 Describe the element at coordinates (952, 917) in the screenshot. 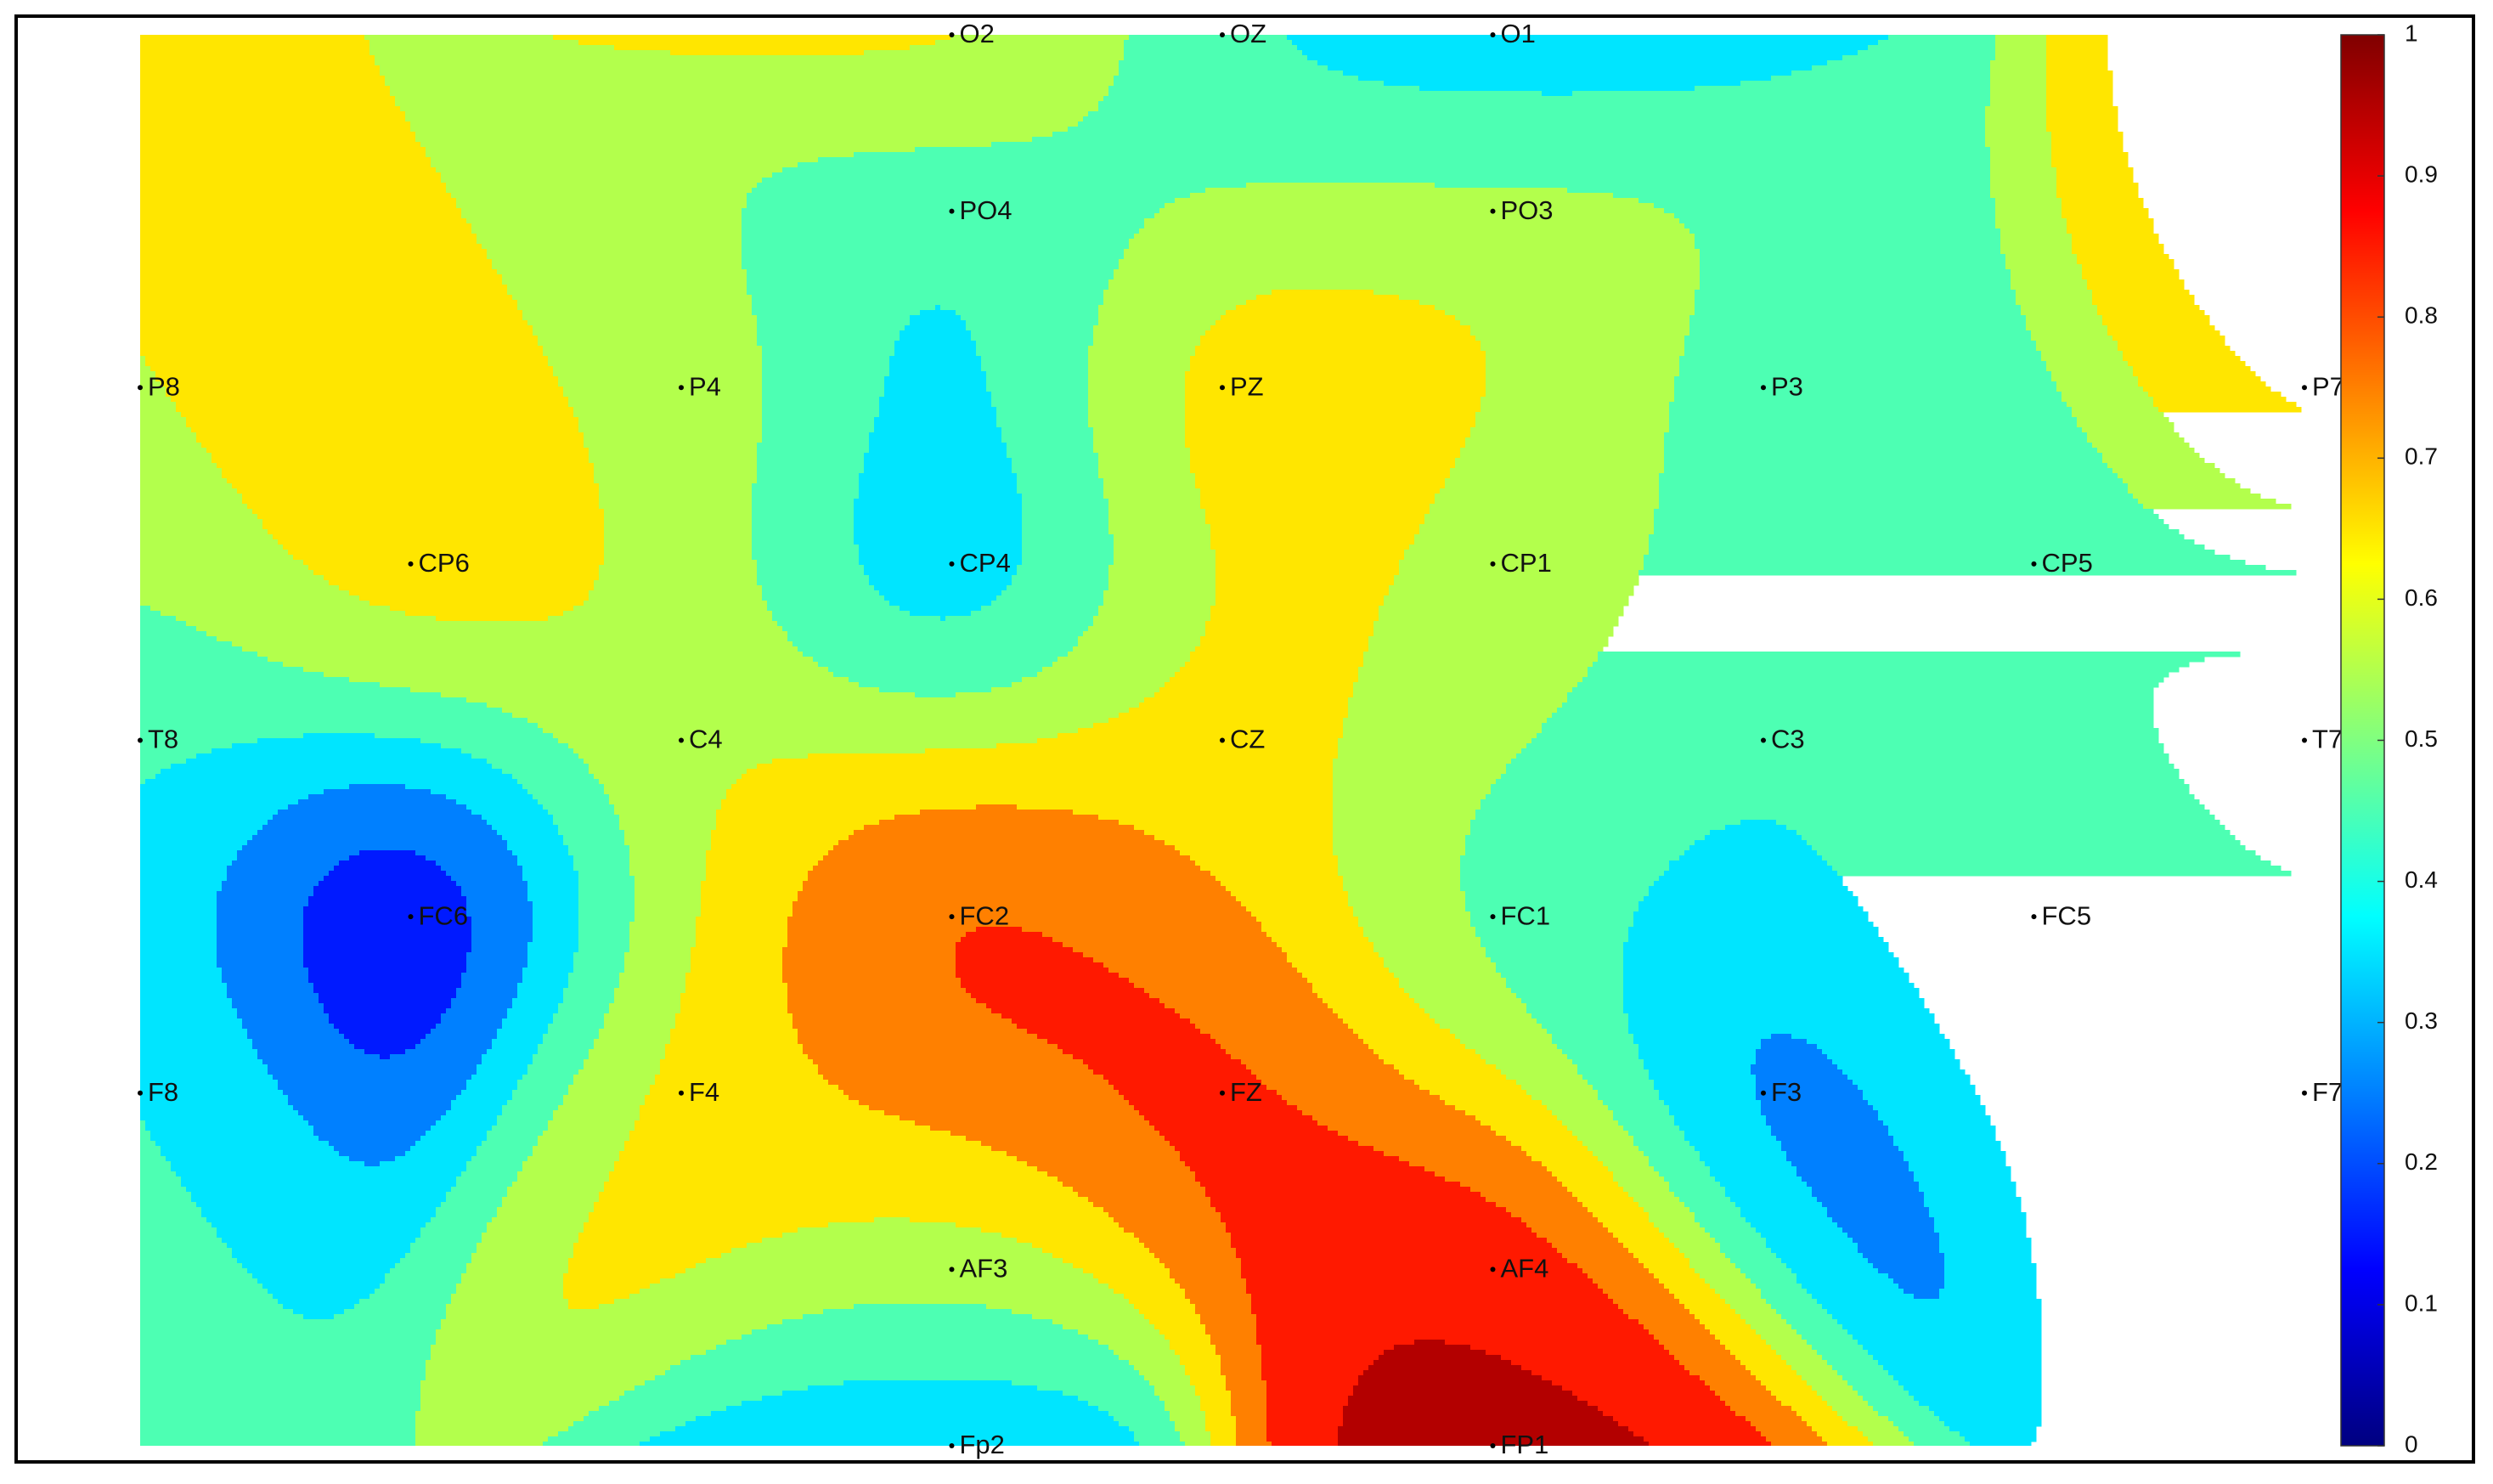

I see `electrode-dot` at that location.